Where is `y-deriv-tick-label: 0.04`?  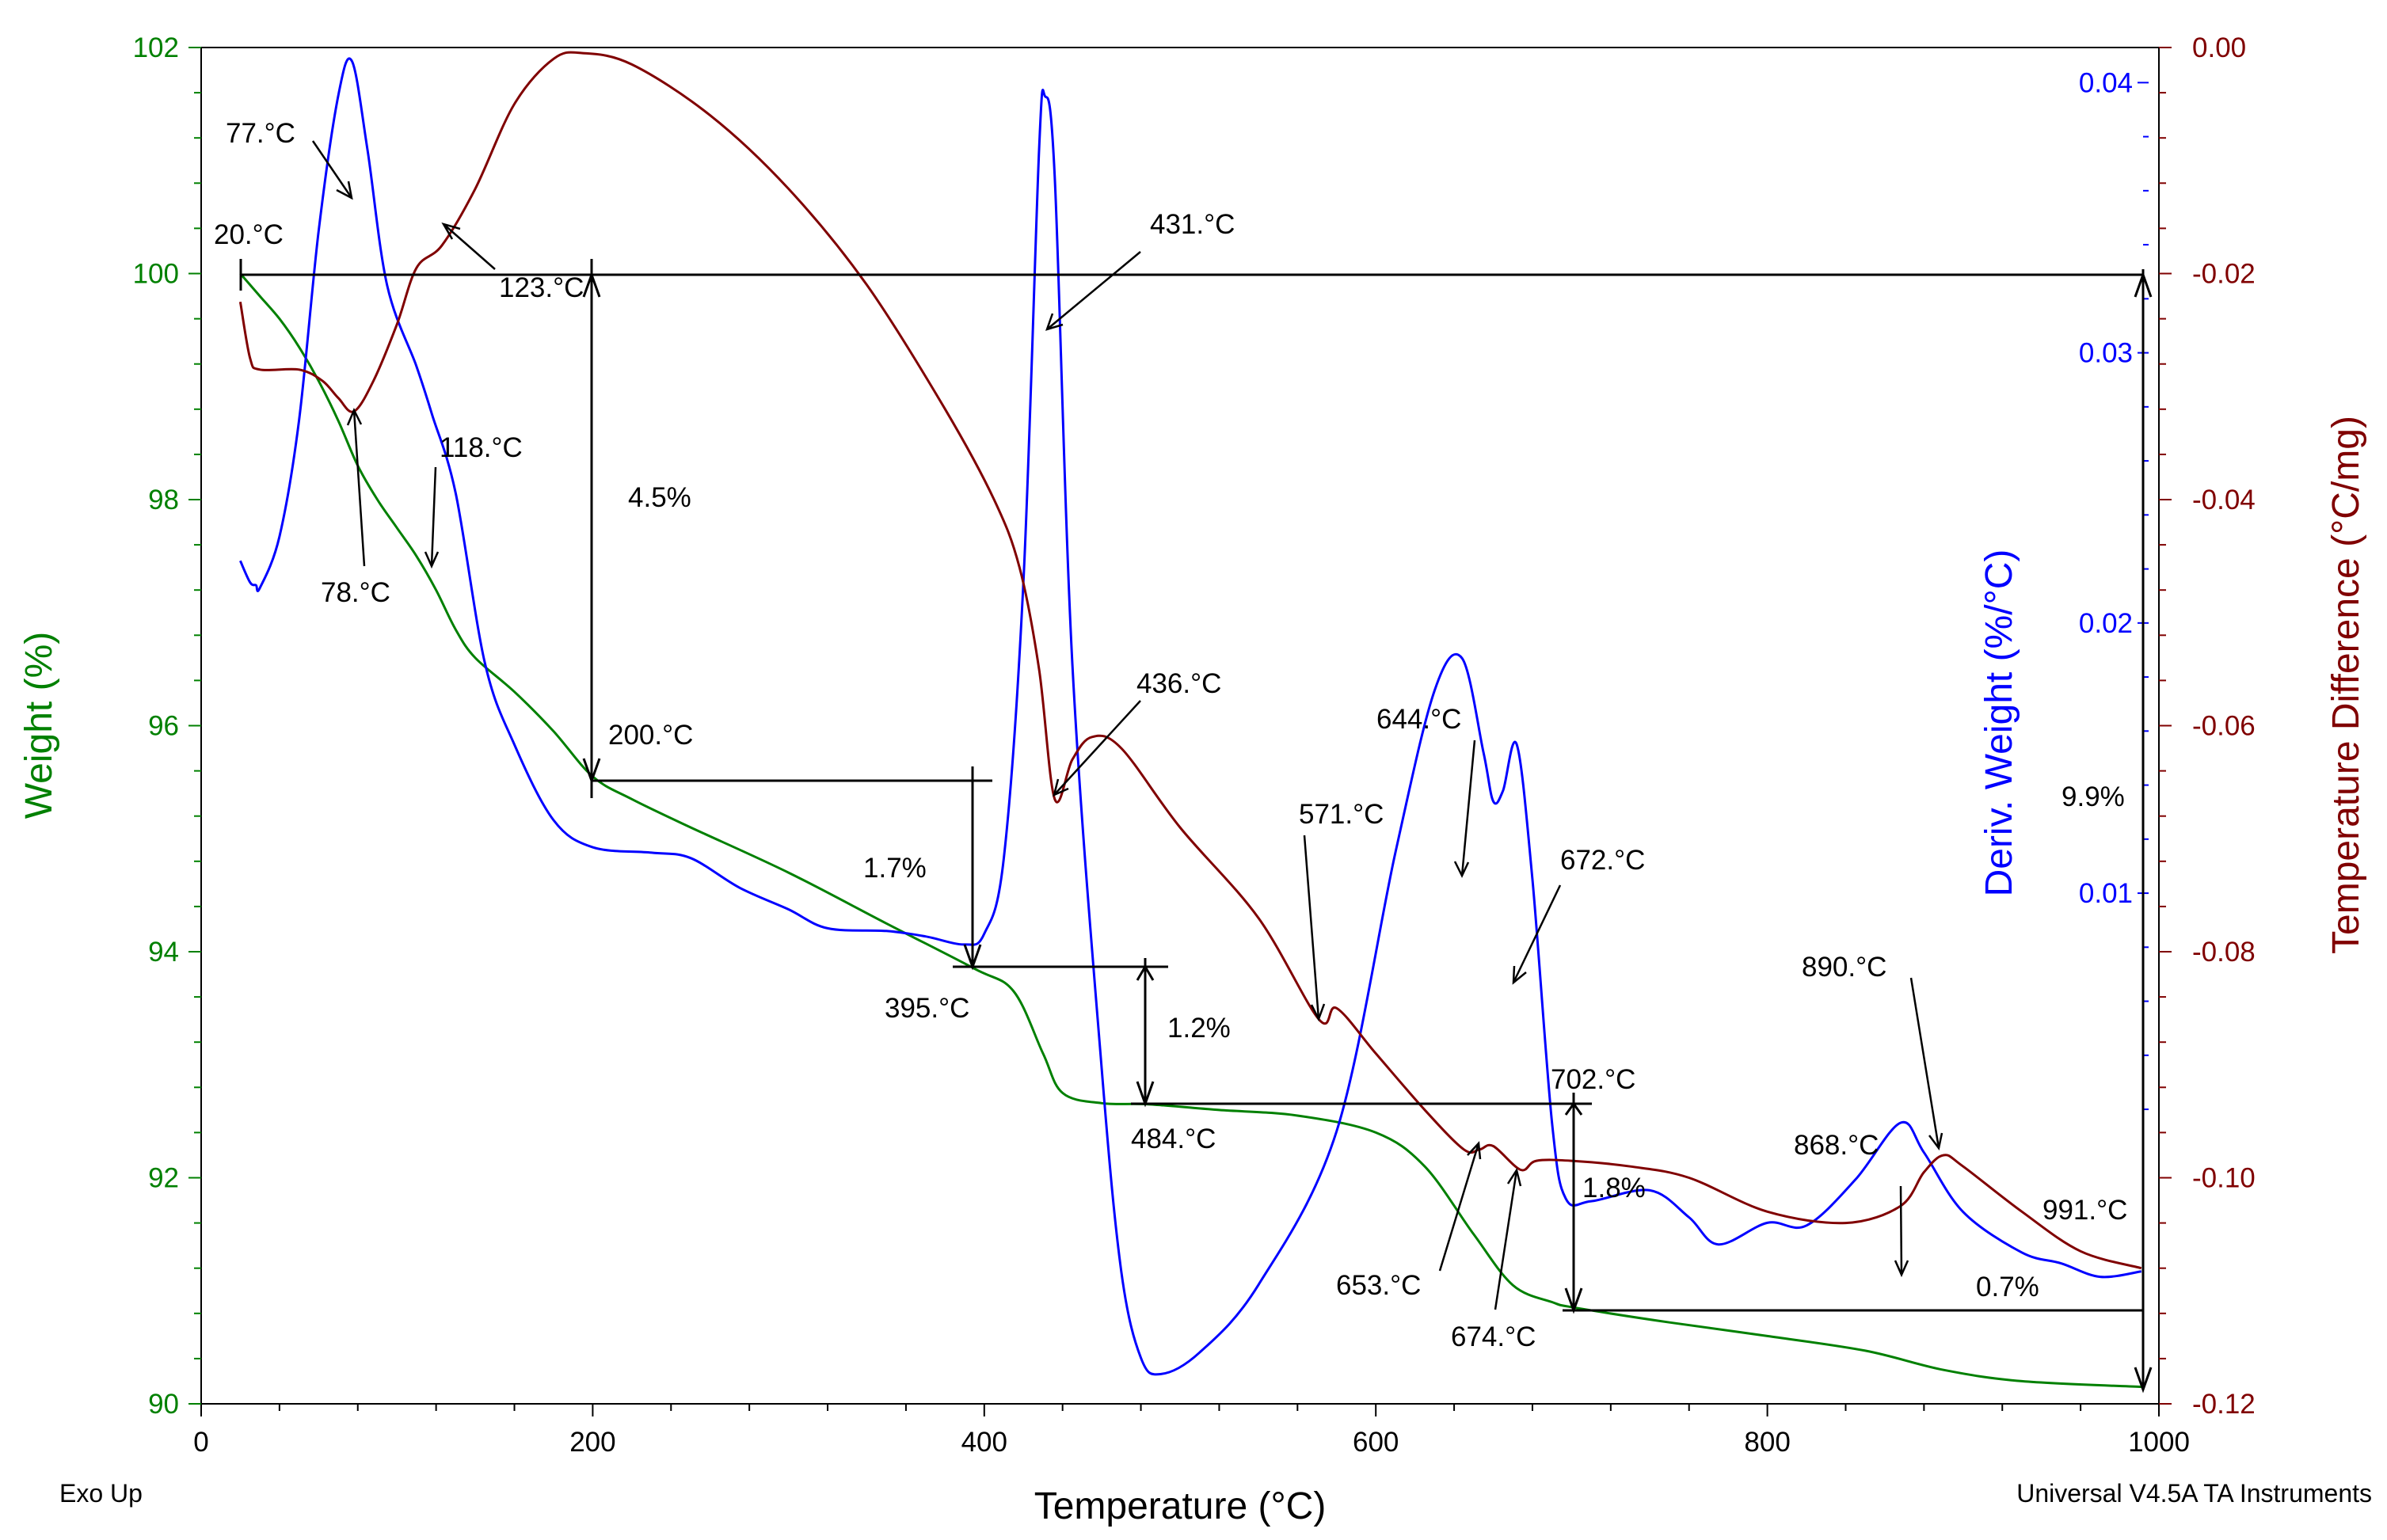 y-deriv-tick-label: 0.04 is located at coordinates (2106, 82).